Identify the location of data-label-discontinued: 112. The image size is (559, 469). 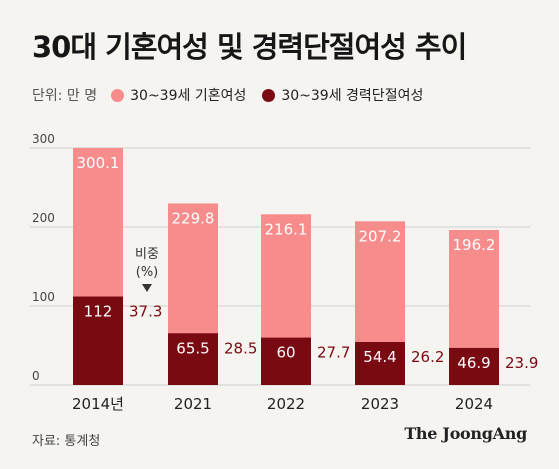
(98, 312).